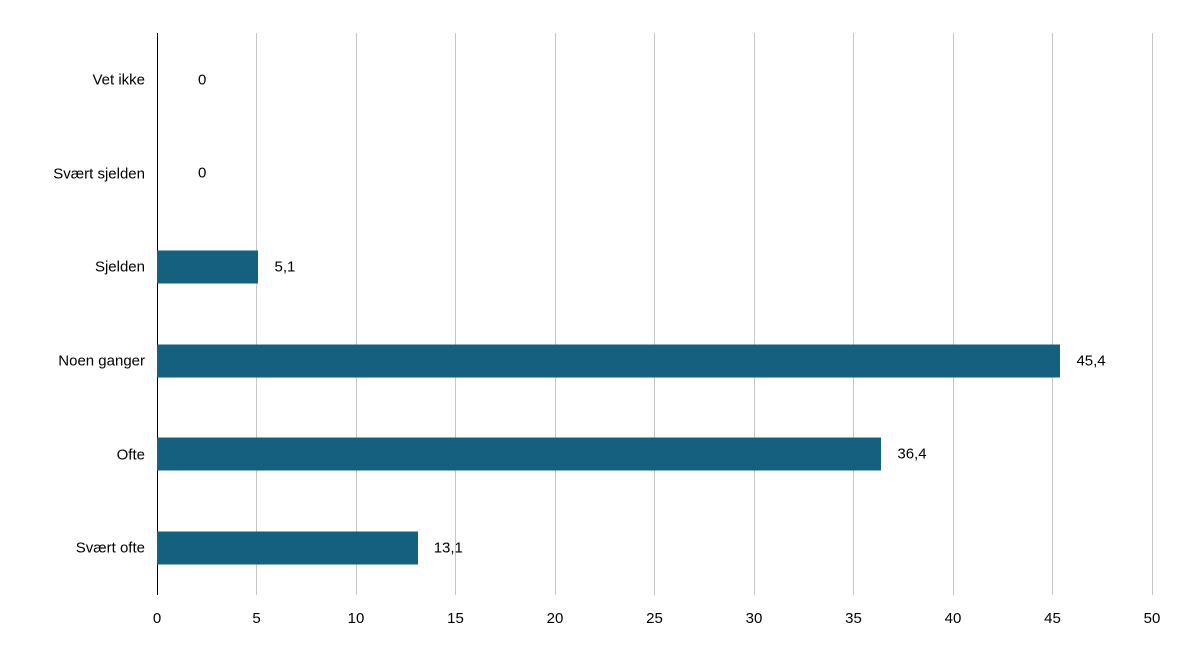 The width and height of the screenshot is (1199, 663). I want to click on x-tick-label: 20, so click(555, 618).